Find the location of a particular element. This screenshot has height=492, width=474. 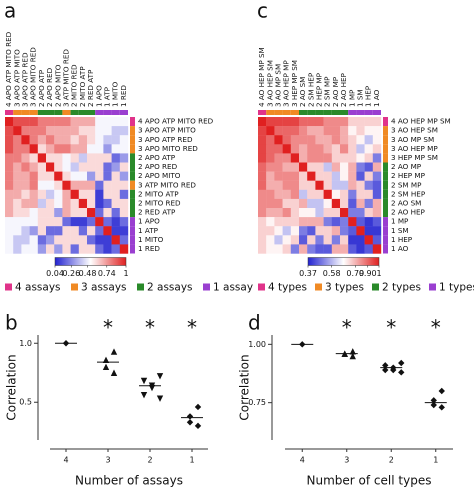

row-label: 2 AO SM is located at coordinates (406, 202).